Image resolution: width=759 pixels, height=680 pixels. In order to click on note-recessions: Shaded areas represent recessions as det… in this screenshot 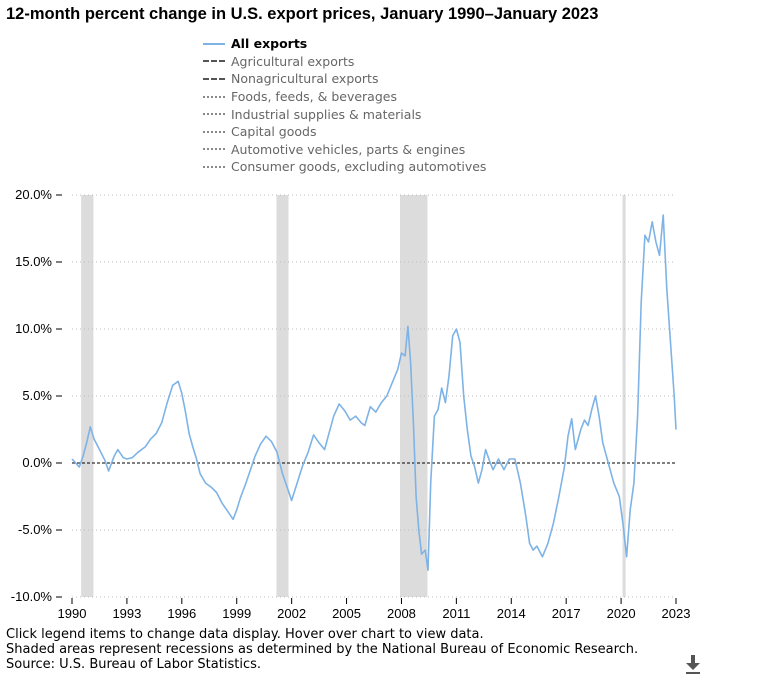, I will do `click(322, 649)`.